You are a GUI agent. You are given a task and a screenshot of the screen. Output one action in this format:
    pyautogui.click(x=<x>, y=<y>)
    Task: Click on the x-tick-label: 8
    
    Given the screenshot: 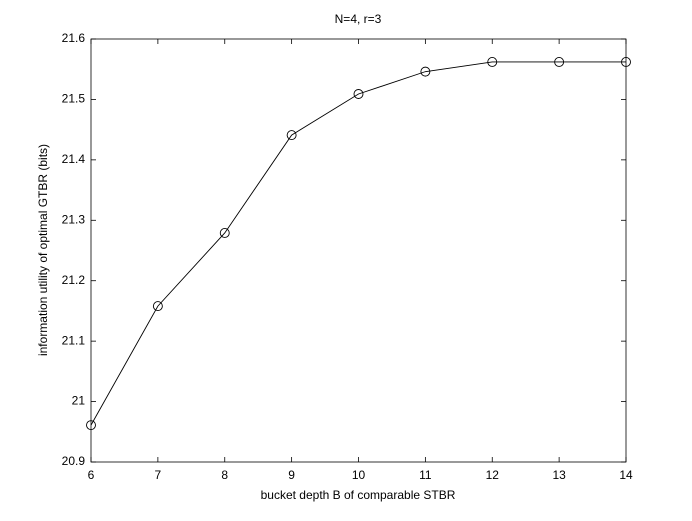 What is the action you would take?
    pyautogui.click(x=224, y=475)
    